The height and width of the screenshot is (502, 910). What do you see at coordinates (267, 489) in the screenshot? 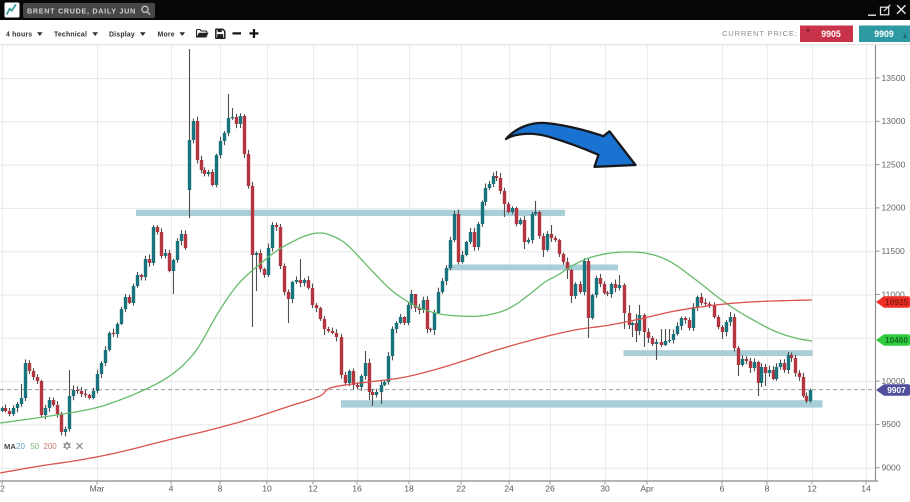
I see `svg-text: 10` at bounding box center [267, 489].